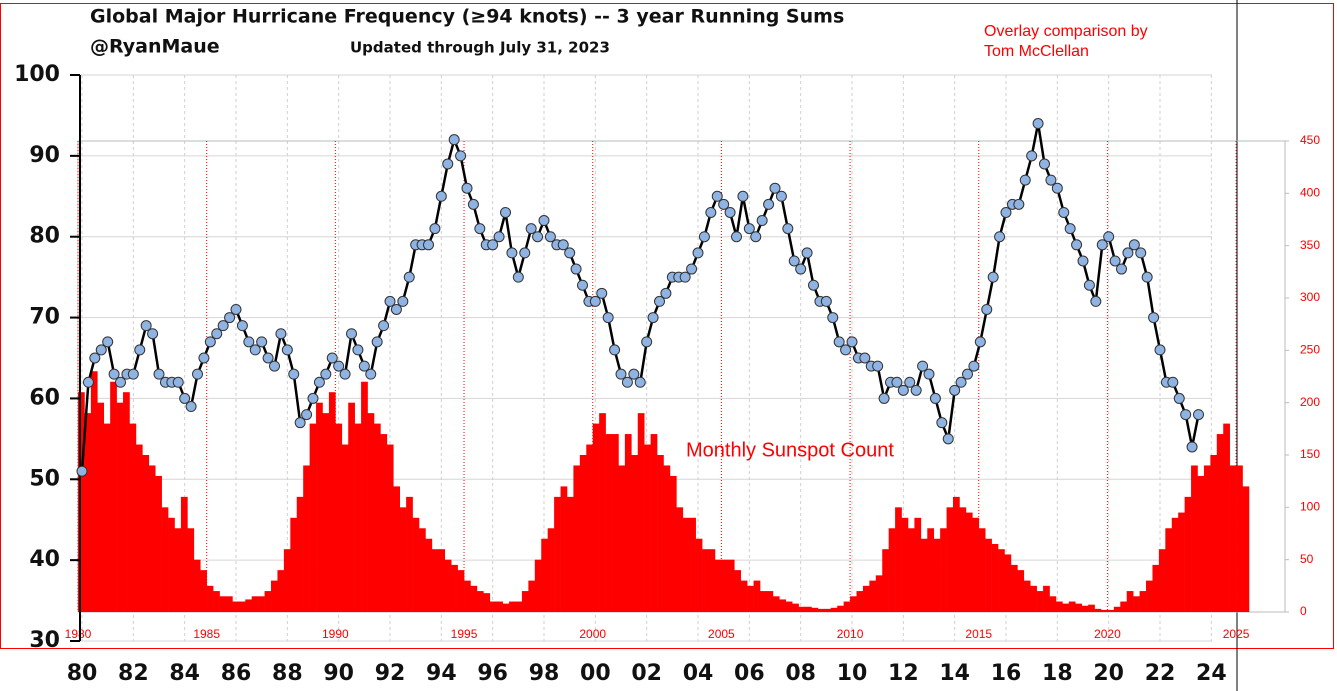  Describe the element at coordinates (1107, 634) in the screenshot. I see `x-tick-label: 2020` at that location.